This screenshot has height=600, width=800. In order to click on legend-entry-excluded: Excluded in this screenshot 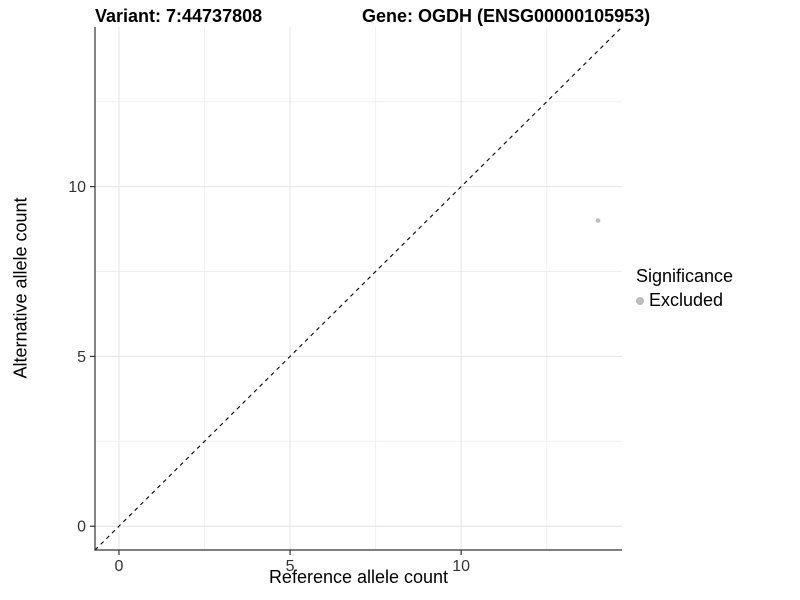, I will do `click(684, 300)`.